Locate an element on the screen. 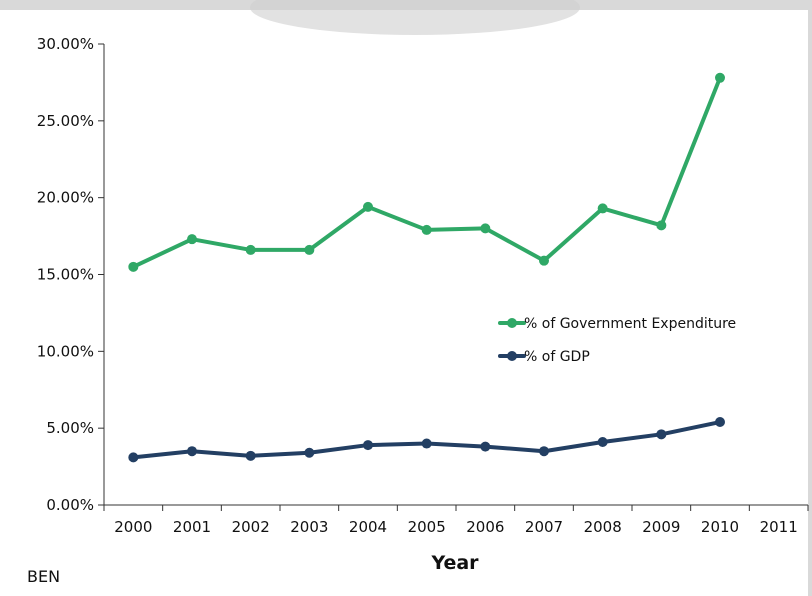 This screenshot has width=812, height=596. x-tick-label: 2005 is located at coordinates (427, 527).